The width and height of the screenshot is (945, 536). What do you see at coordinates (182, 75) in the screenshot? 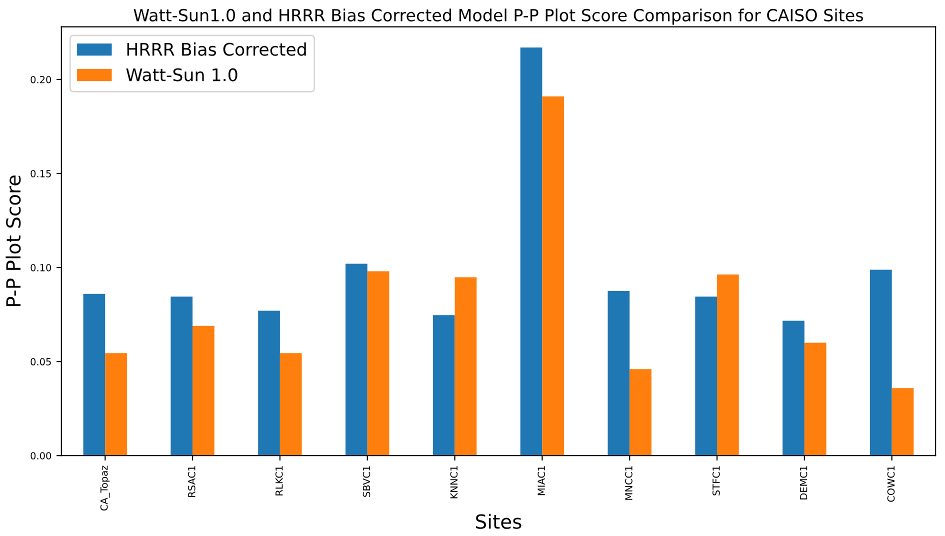
I see `legend-label: Watt-Sun 1.0` at bounding box center [182, 75].